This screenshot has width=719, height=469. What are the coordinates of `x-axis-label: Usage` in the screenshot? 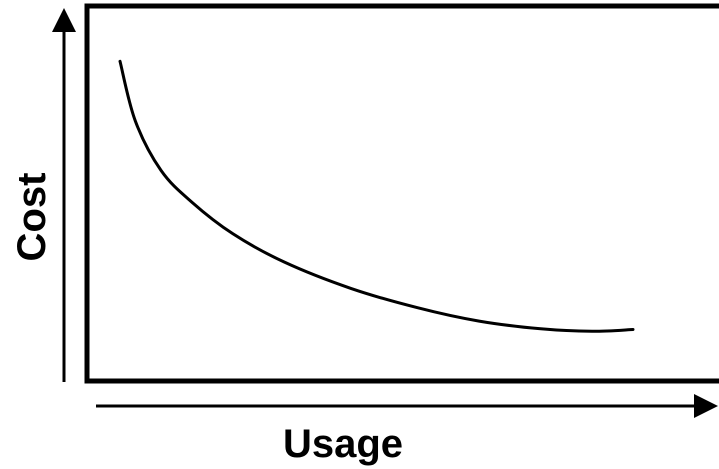 It's located at (343, 444).